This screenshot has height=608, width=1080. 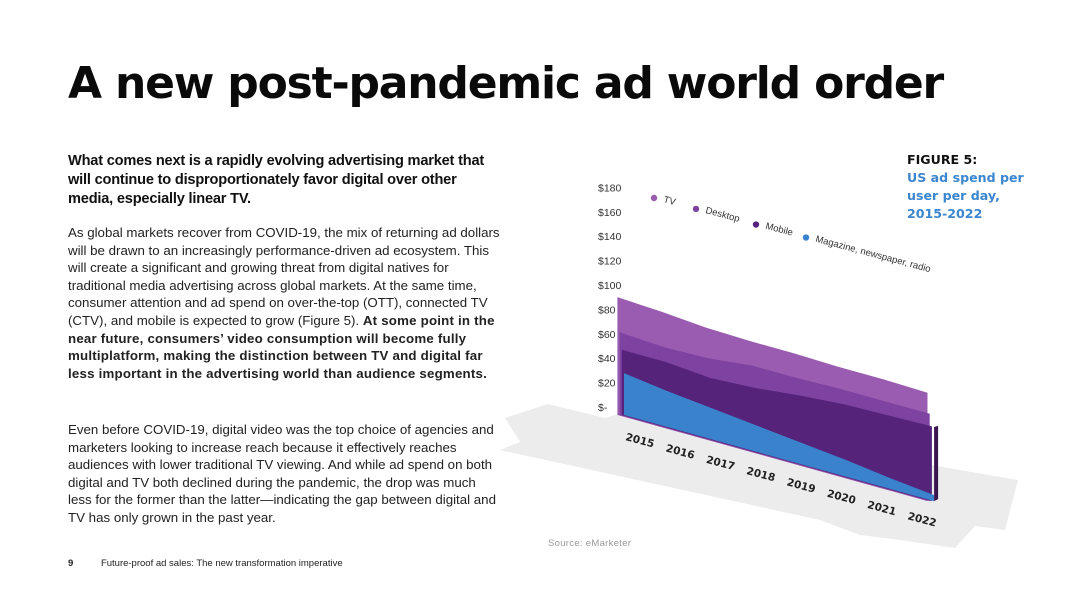 I want to click on figure-title: US ad spend per user per day, 2015-2022, so click(x=965, y=195).